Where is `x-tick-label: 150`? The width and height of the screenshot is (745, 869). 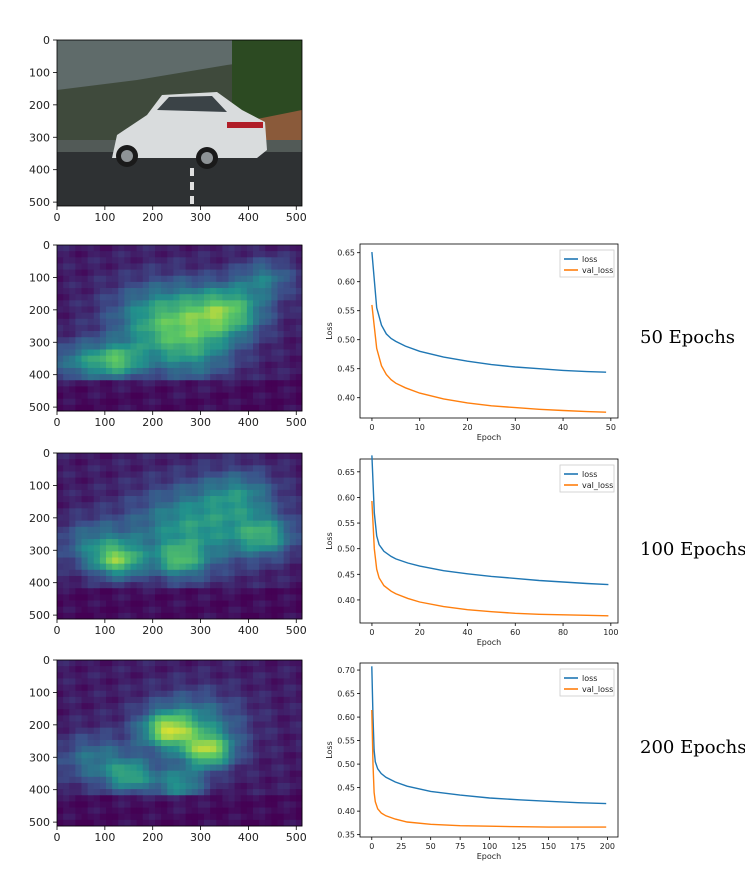 x-tick-label: 150 is located at coordinates (548, 846).